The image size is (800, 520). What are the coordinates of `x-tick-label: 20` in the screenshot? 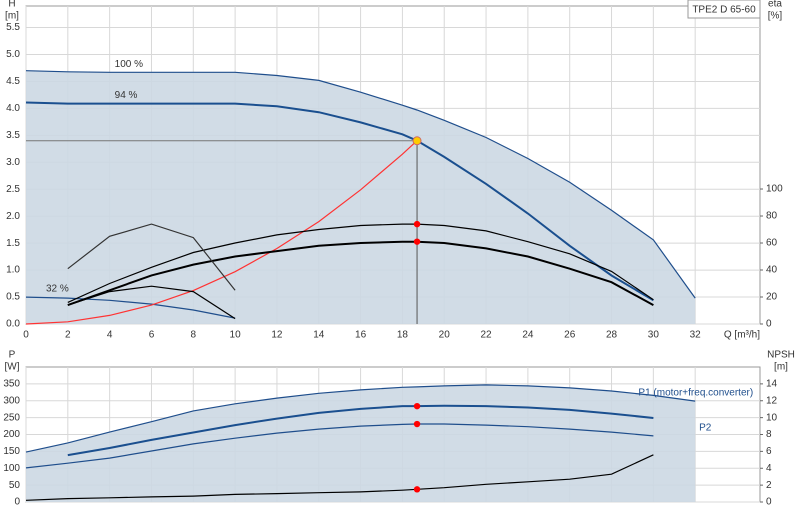 It's located at (445, 335).